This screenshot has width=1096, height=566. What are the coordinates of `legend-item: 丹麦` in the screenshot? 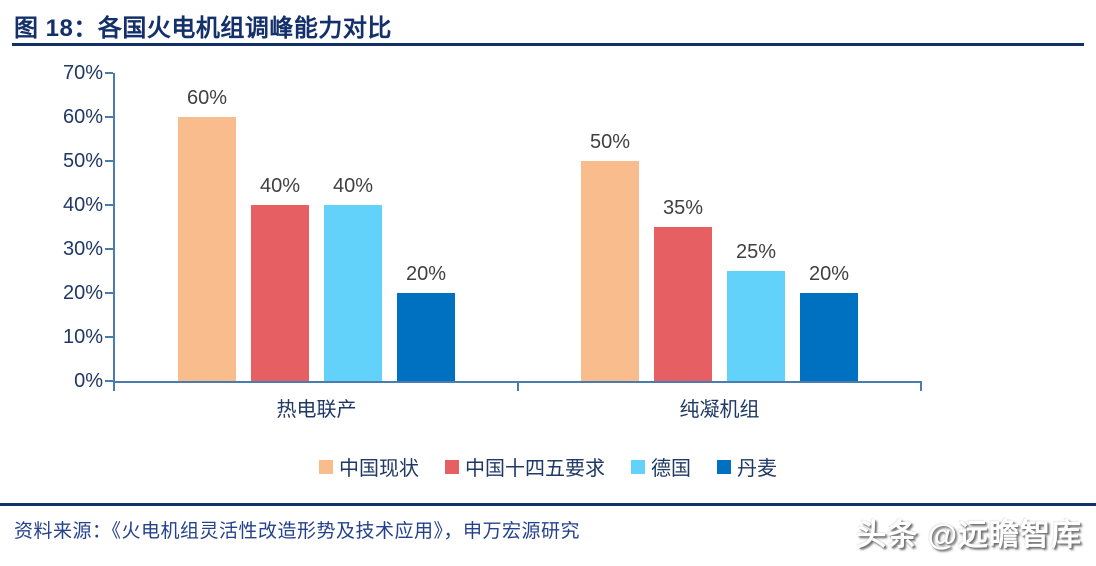 It's located at (747, 466).